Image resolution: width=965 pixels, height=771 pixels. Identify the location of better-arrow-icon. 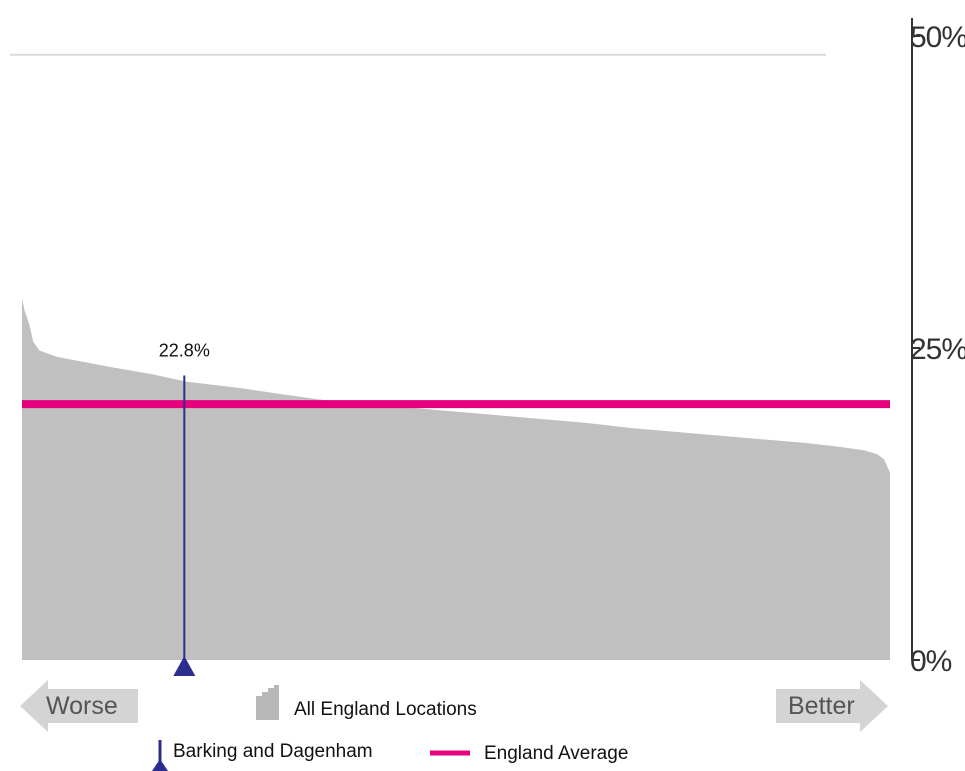
(832, 706).